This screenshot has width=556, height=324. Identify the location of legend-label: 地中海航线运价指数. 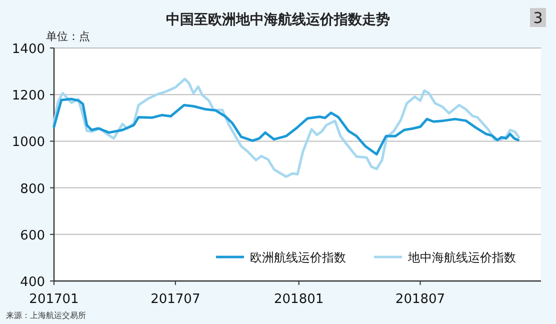
(461, 257).